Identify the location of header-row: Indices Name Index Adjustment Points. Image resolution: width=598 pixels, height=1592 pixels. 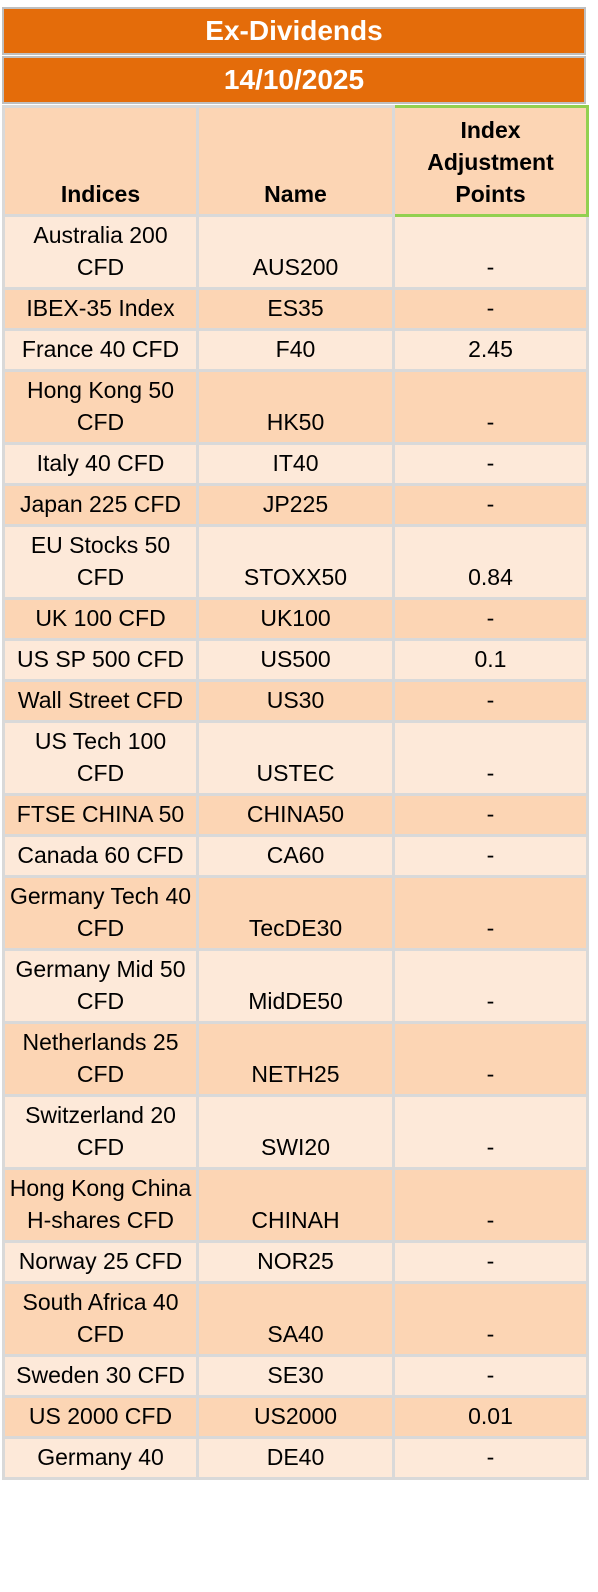
(295, 161).